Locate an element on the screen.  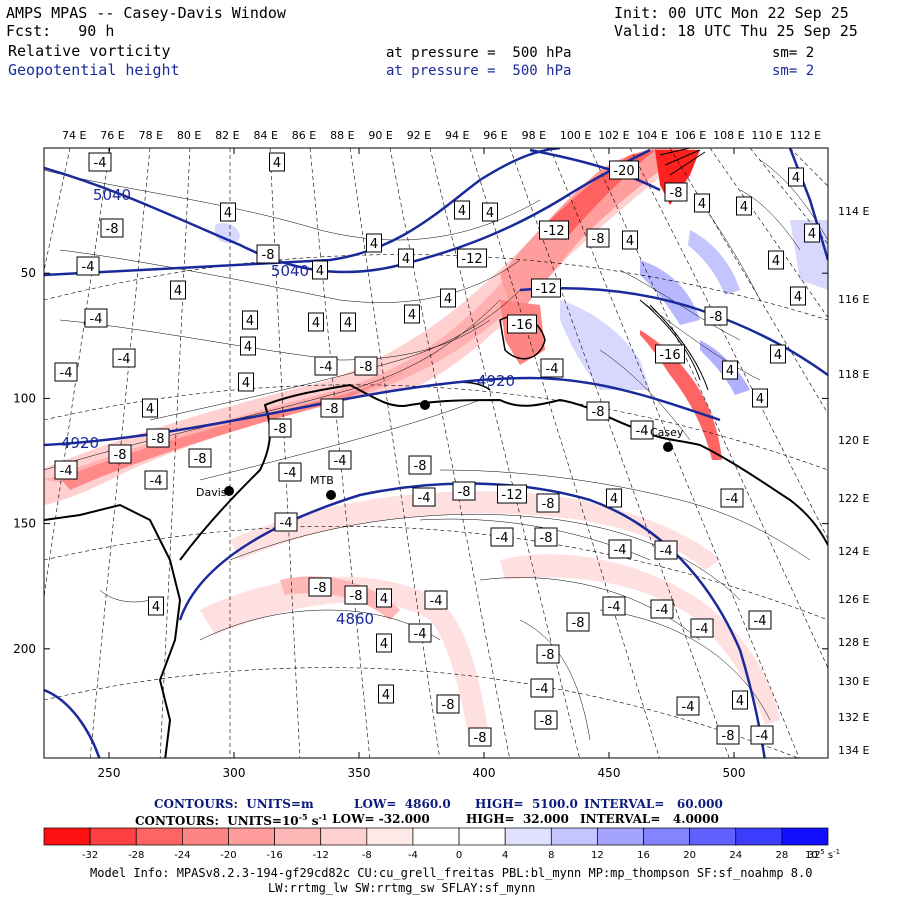
lon-label-right: 116 E is located at coordinates (853, 299).